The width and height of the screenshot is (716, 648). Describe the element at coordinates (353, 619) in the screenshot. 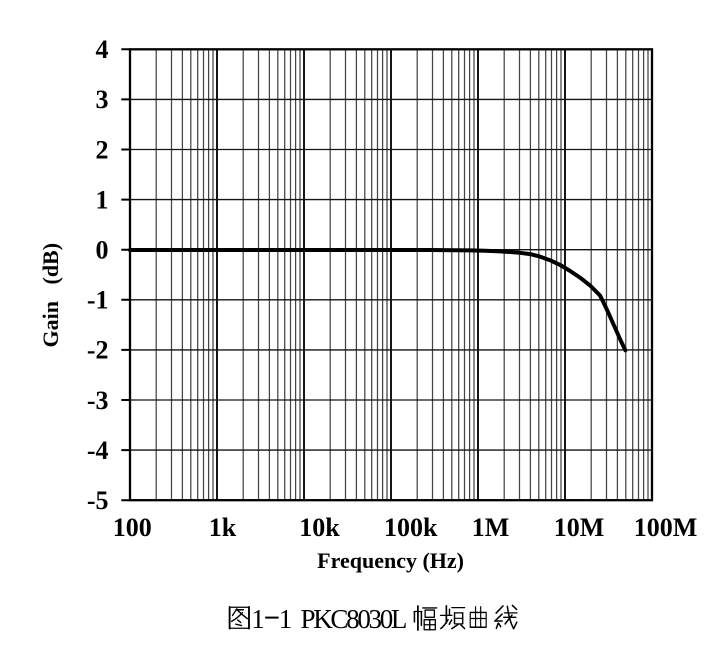

I see `svg-text: PKC8030L` at that location.